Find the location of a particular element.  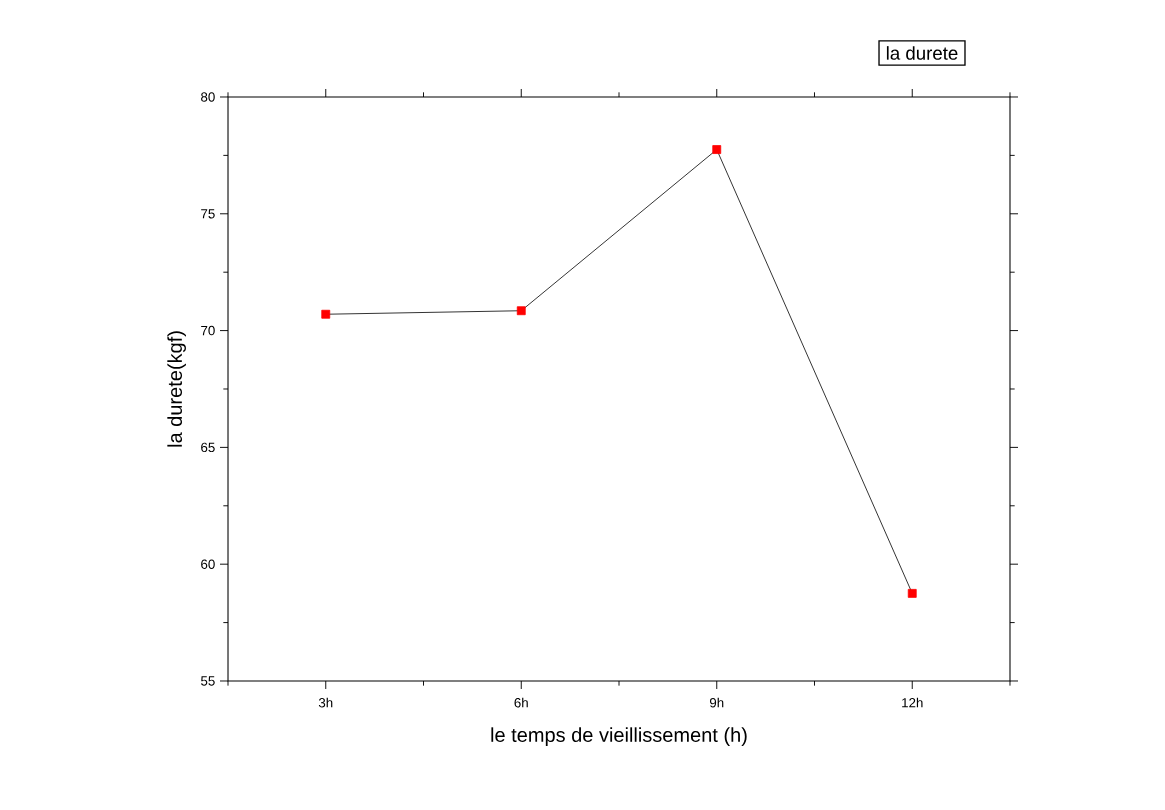

y-tick-label: 75 is located at coordinates (208, 214).